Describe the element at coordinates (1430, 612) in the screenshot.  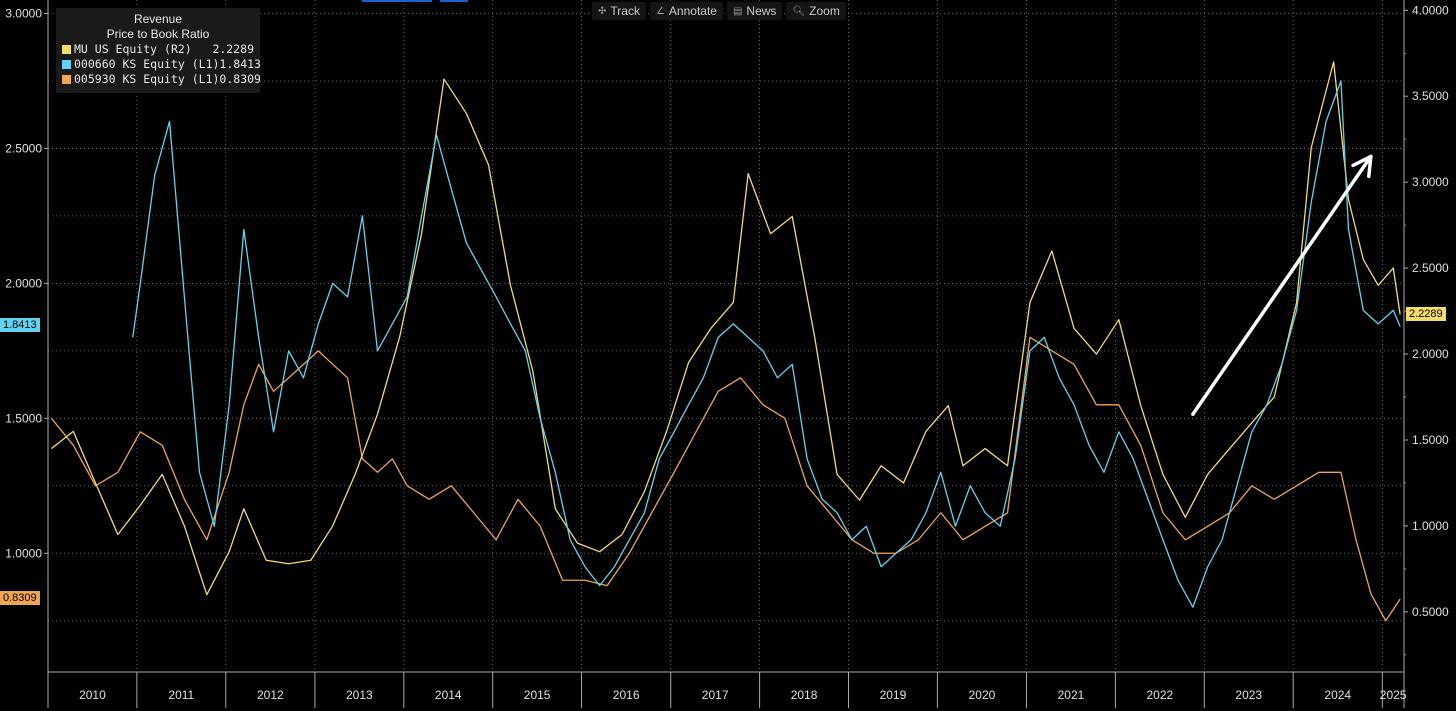
I see `y-right-tick-label: 0.5000` at that location.